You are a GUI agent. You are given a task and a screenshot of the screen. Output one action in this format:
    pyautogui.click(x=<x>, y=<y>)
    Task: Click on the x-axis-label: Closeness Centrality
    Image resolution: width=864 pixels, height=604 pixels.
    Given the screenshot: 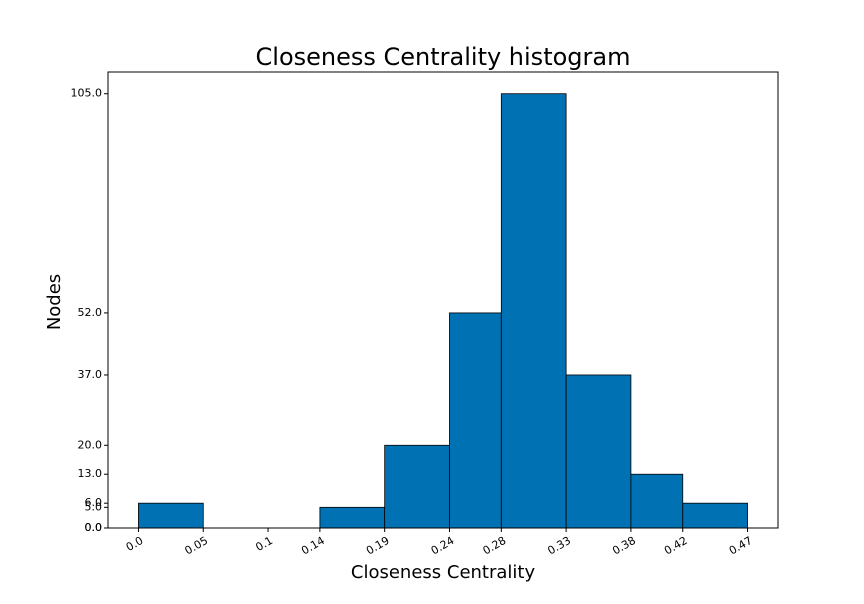 What is the action you would take?
    pyautogui.click(x=443, y=572)
    